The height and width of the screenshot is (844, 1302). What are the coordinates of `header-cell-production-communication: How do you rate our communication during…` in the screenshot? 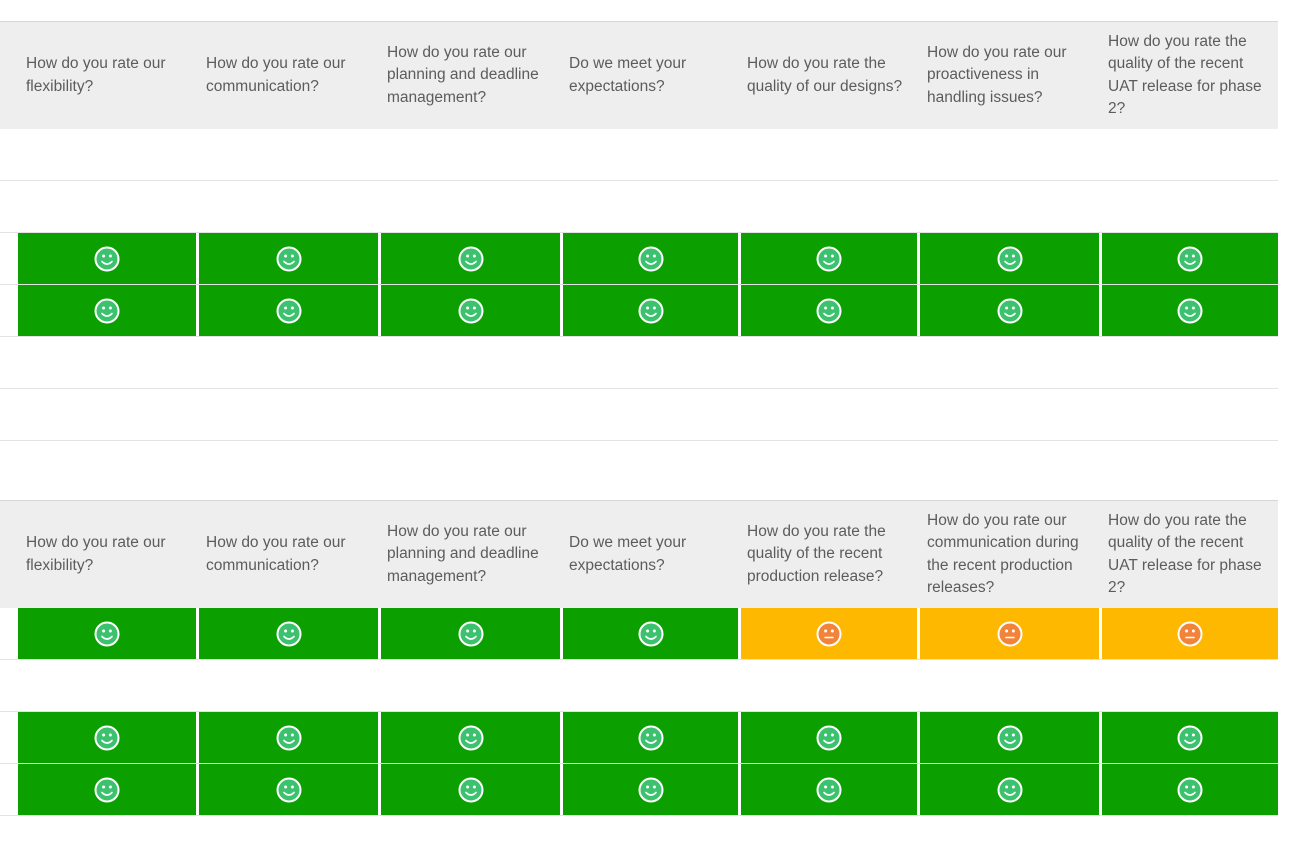 It's located at (1003, 554).